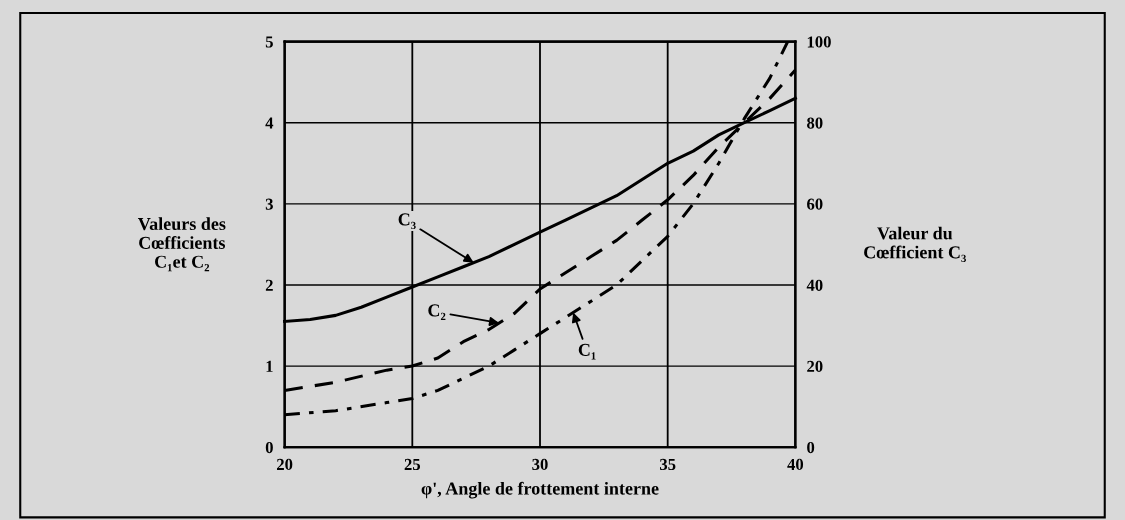 This screenshot has width=1125, height=520. Describe the element at coordinates (540, 464) in the screenshot. I see `x-tick-label: 30` at that location.